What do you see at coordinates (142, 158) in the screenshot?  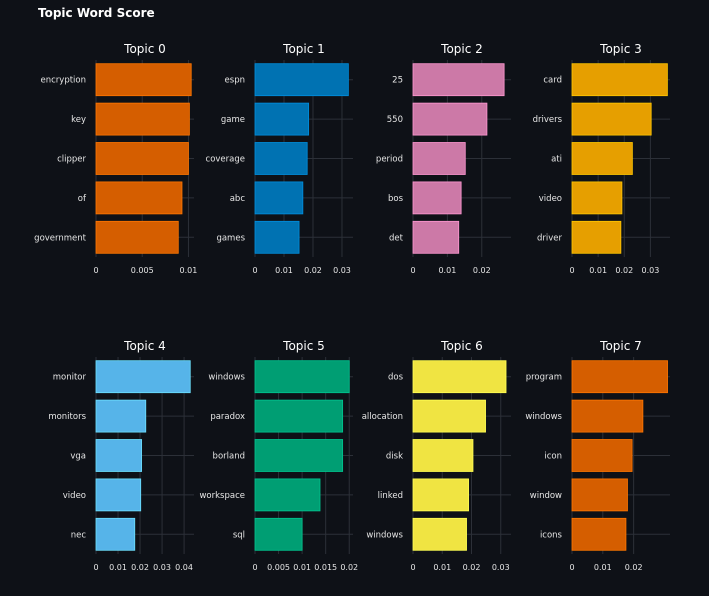 I see `bar-clipper` at bounding box center [142, 158].